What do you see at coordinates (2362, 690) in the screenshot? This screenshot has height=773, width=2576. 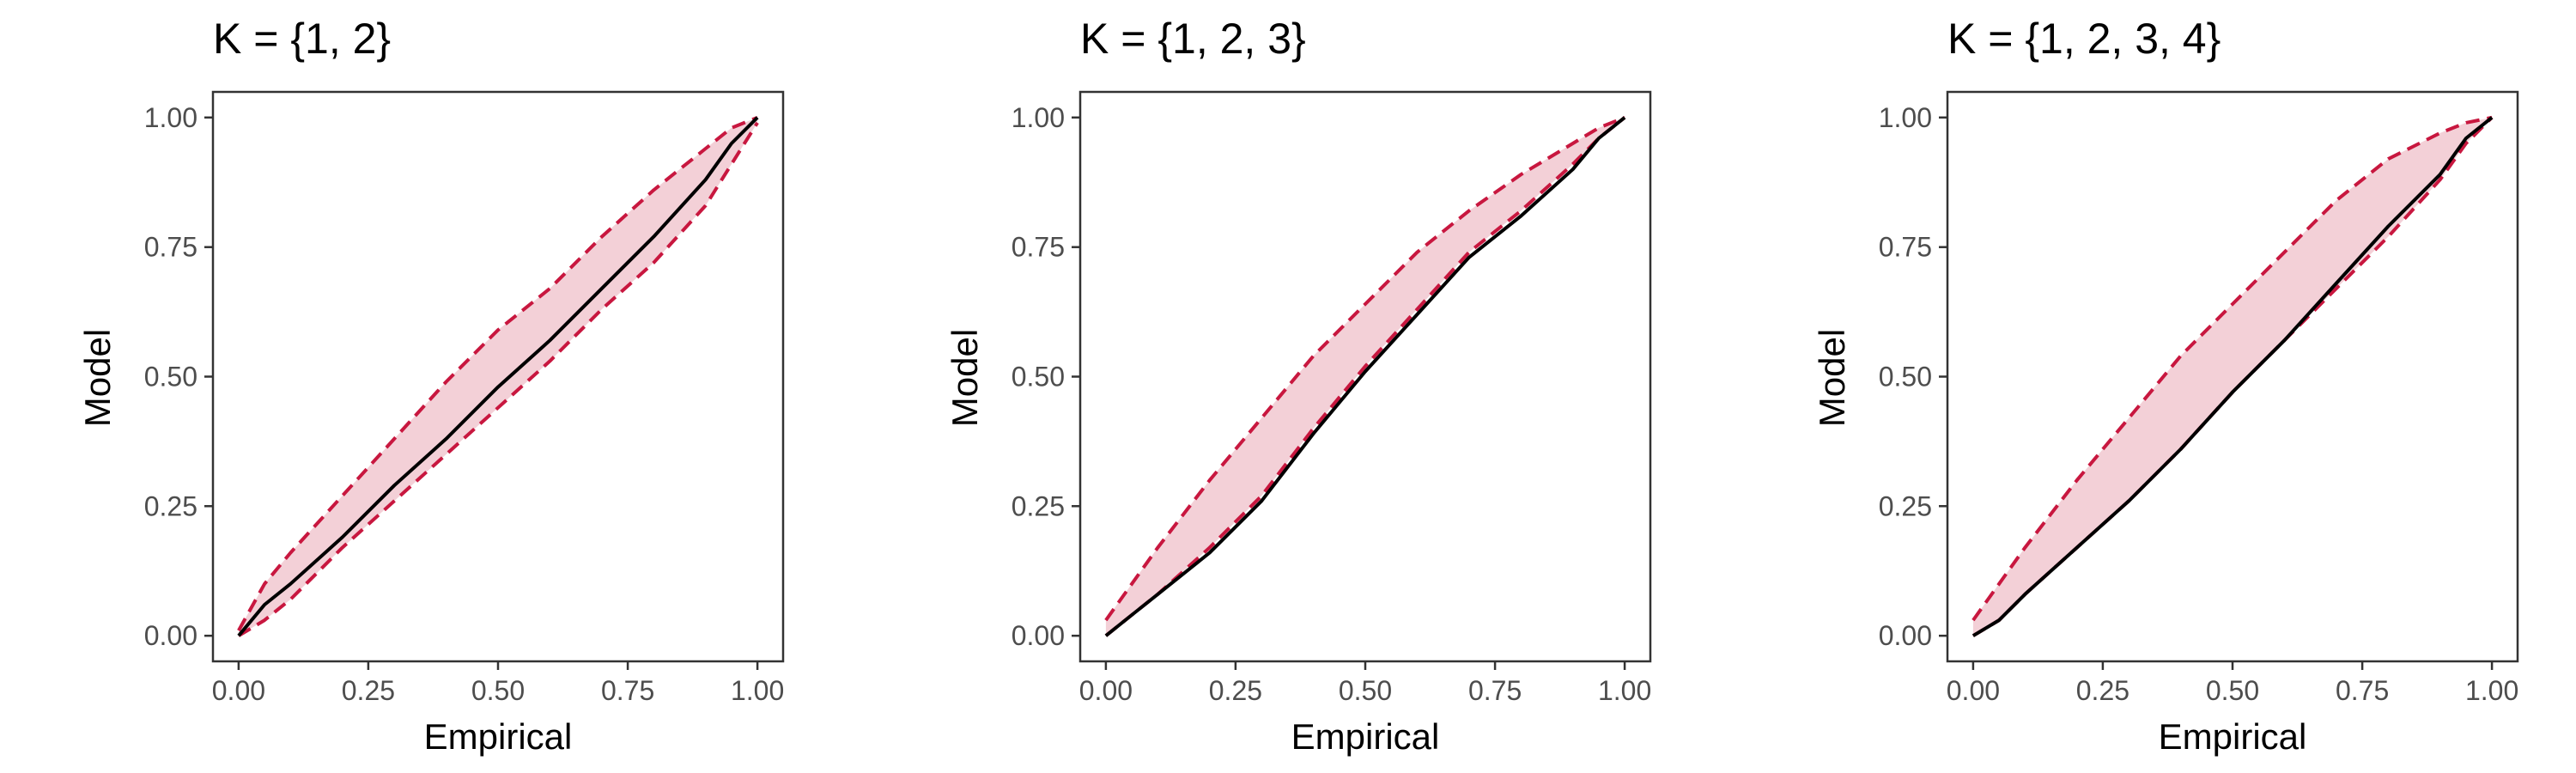 I see `panel-3-x-tick-label: 0.75` at bounding box center [2362, 690].